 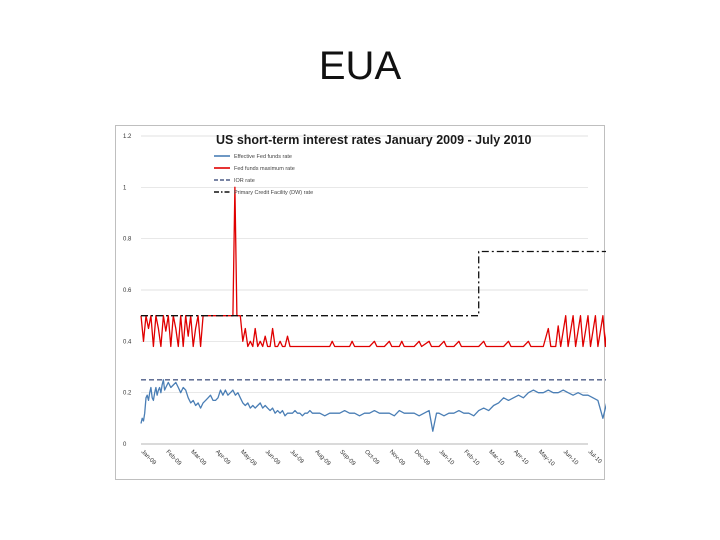 I want to click on x-tick-label: Apr-09, so click(x=222, y=457).